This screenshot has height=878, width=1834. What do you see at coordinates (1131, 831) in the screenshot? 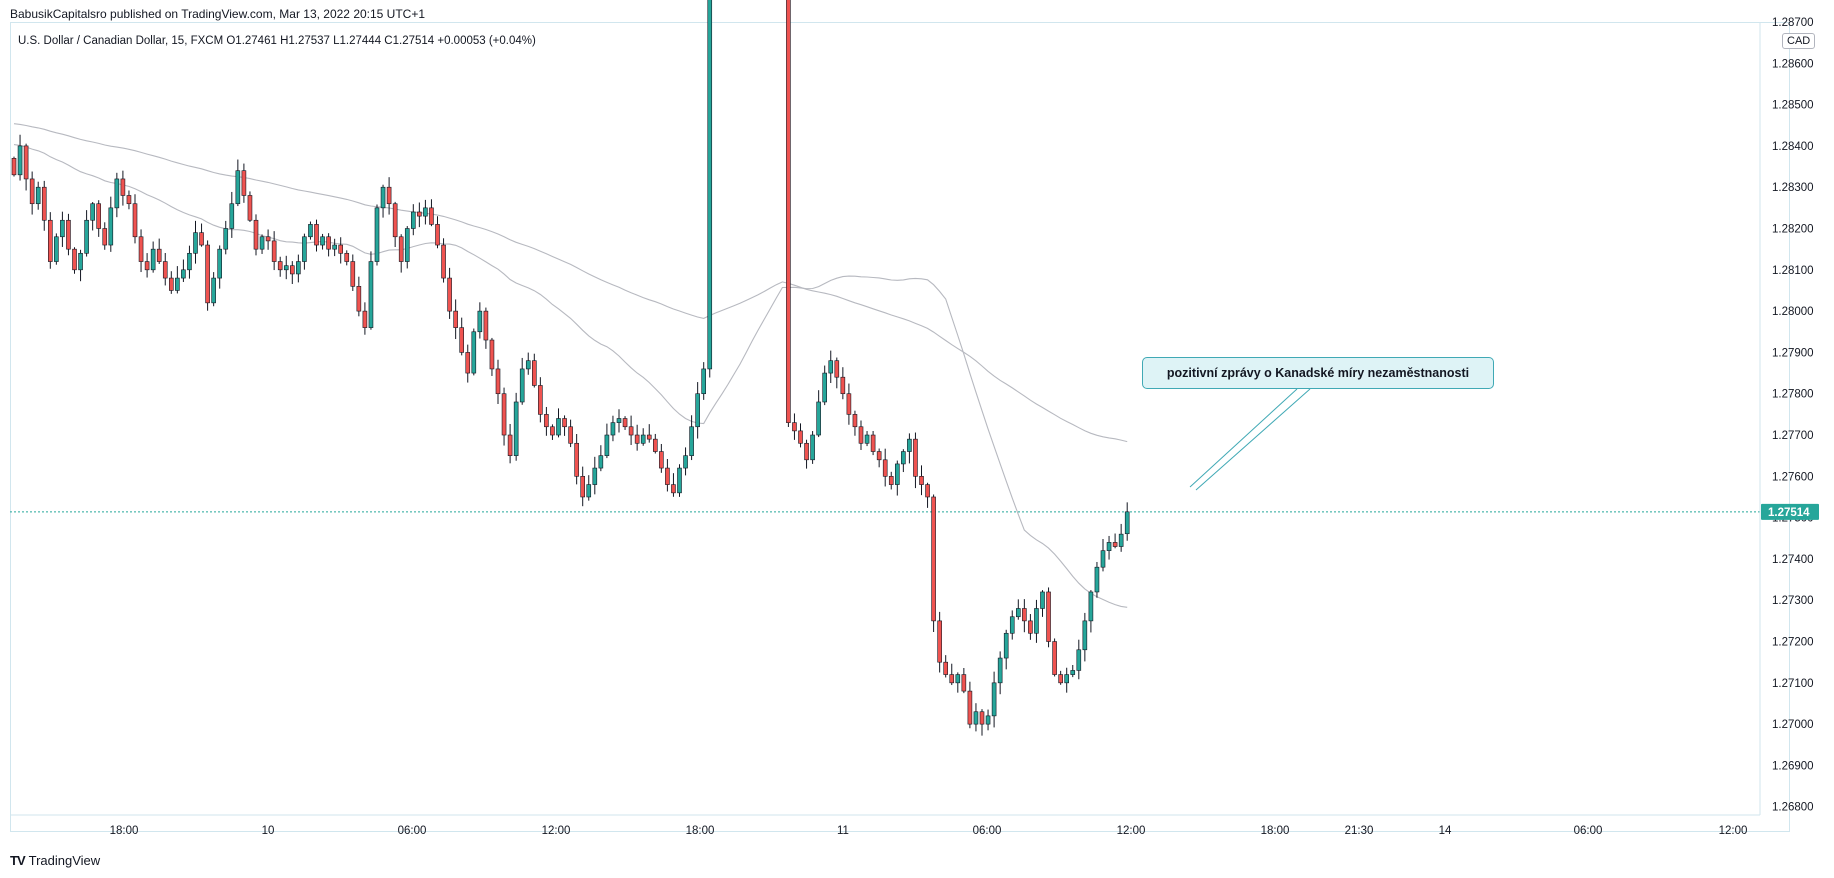
I see `x-tick-label: 12:00` at bounding box center [1131, 831].